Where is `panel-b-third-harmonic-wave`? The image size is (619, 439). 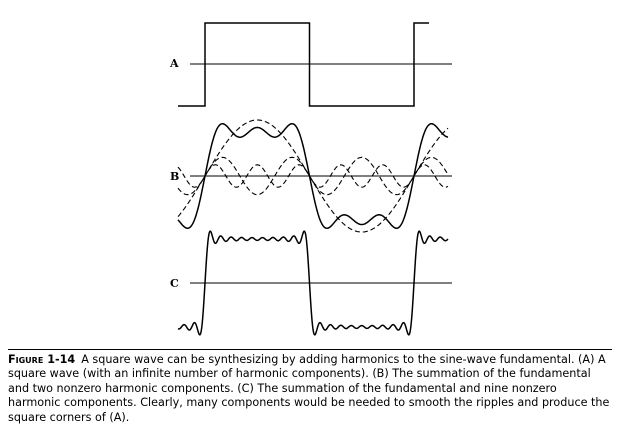 panel-b-third-harmonic-wave is located at coordinates (313, 176).